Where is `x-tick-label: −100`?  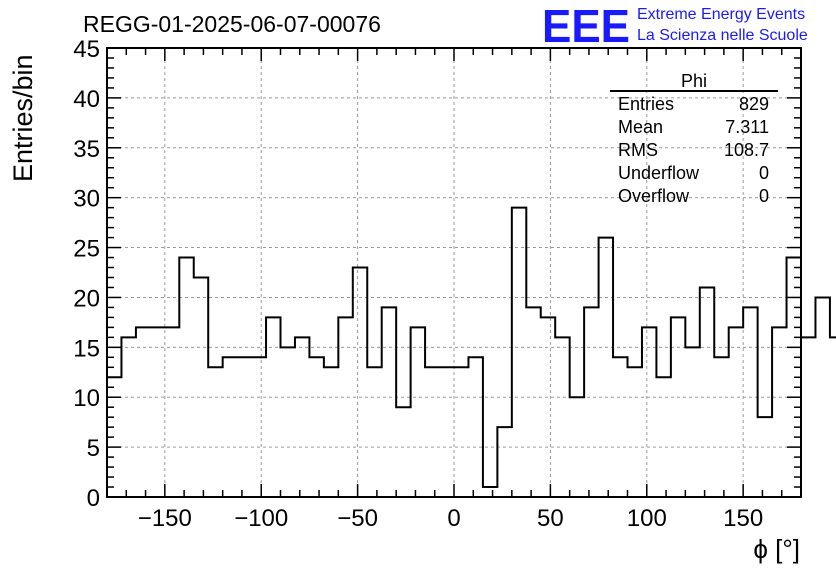 x-tick-label: −100 is located at coordinates (261, 518).